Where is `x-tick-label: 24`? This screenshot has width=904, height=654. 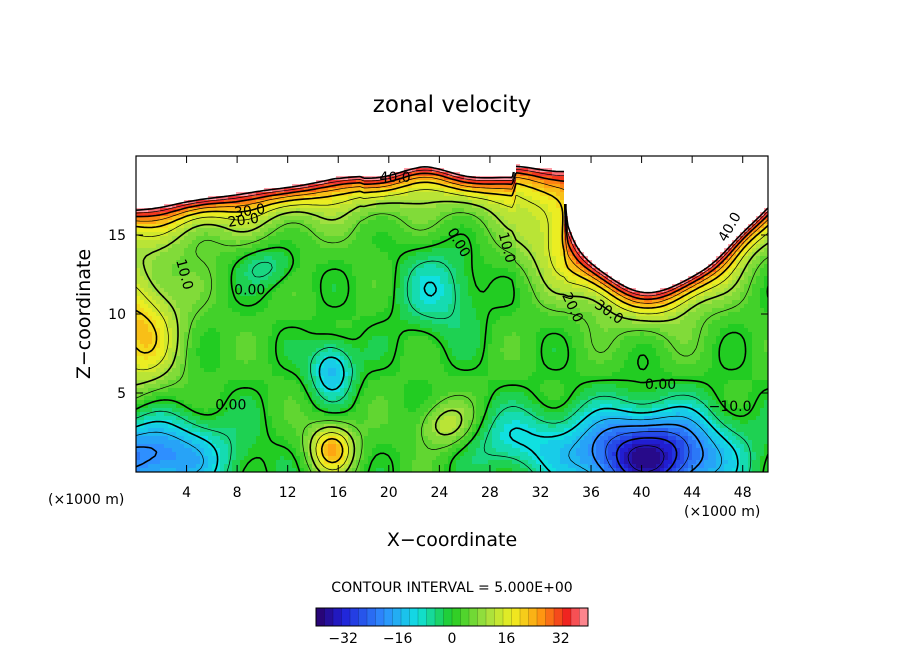
x-tick-label: 24 is located at coordinates (439, 493).